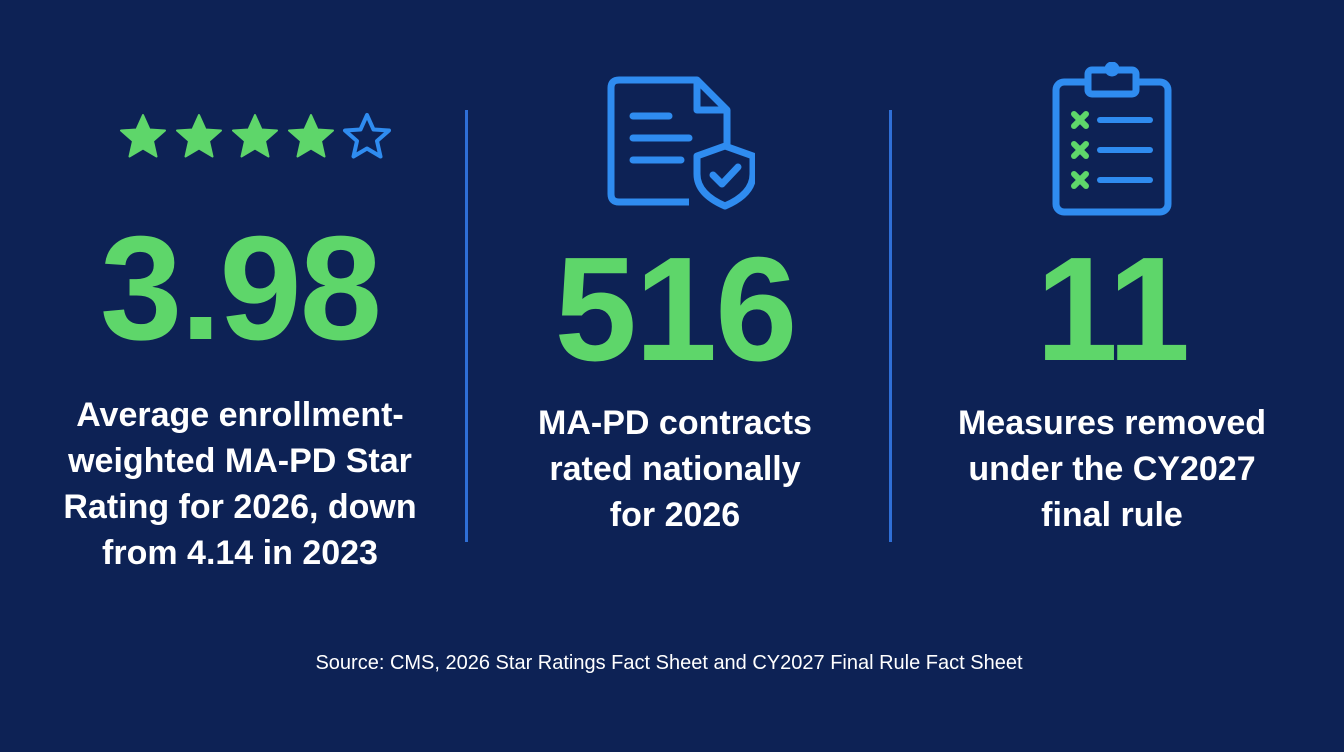 Image resolution: width=1344 pixels, height=752 pixels. Describe the element at coordinates (675, 423) in the screenshot. I see `caption-line: MA-PD contracts` at that location.